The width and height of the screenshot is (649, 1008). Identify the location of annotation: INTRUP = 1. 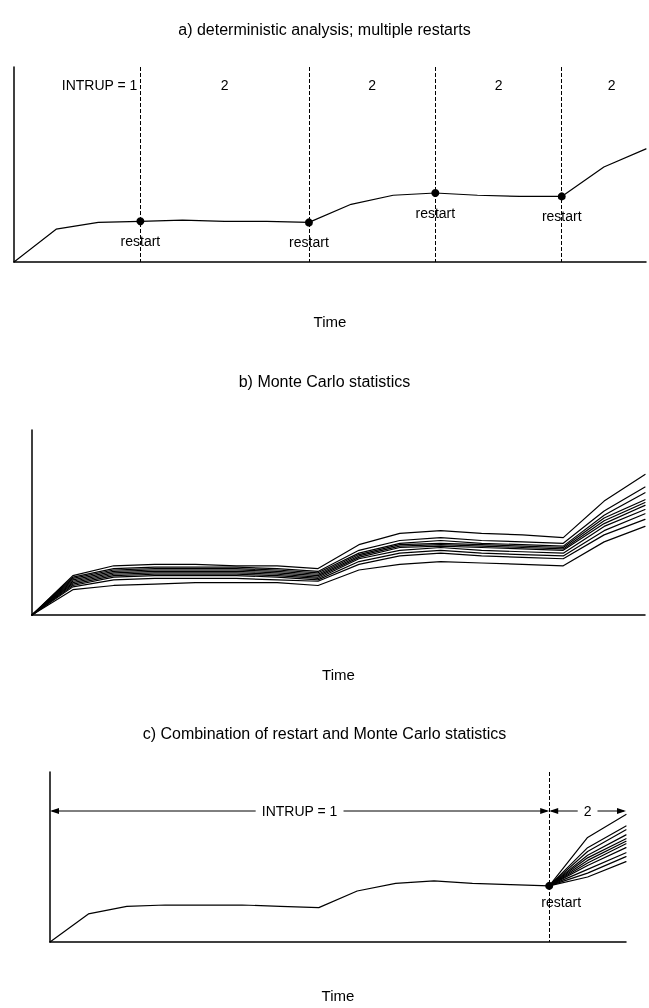
(299, 811).